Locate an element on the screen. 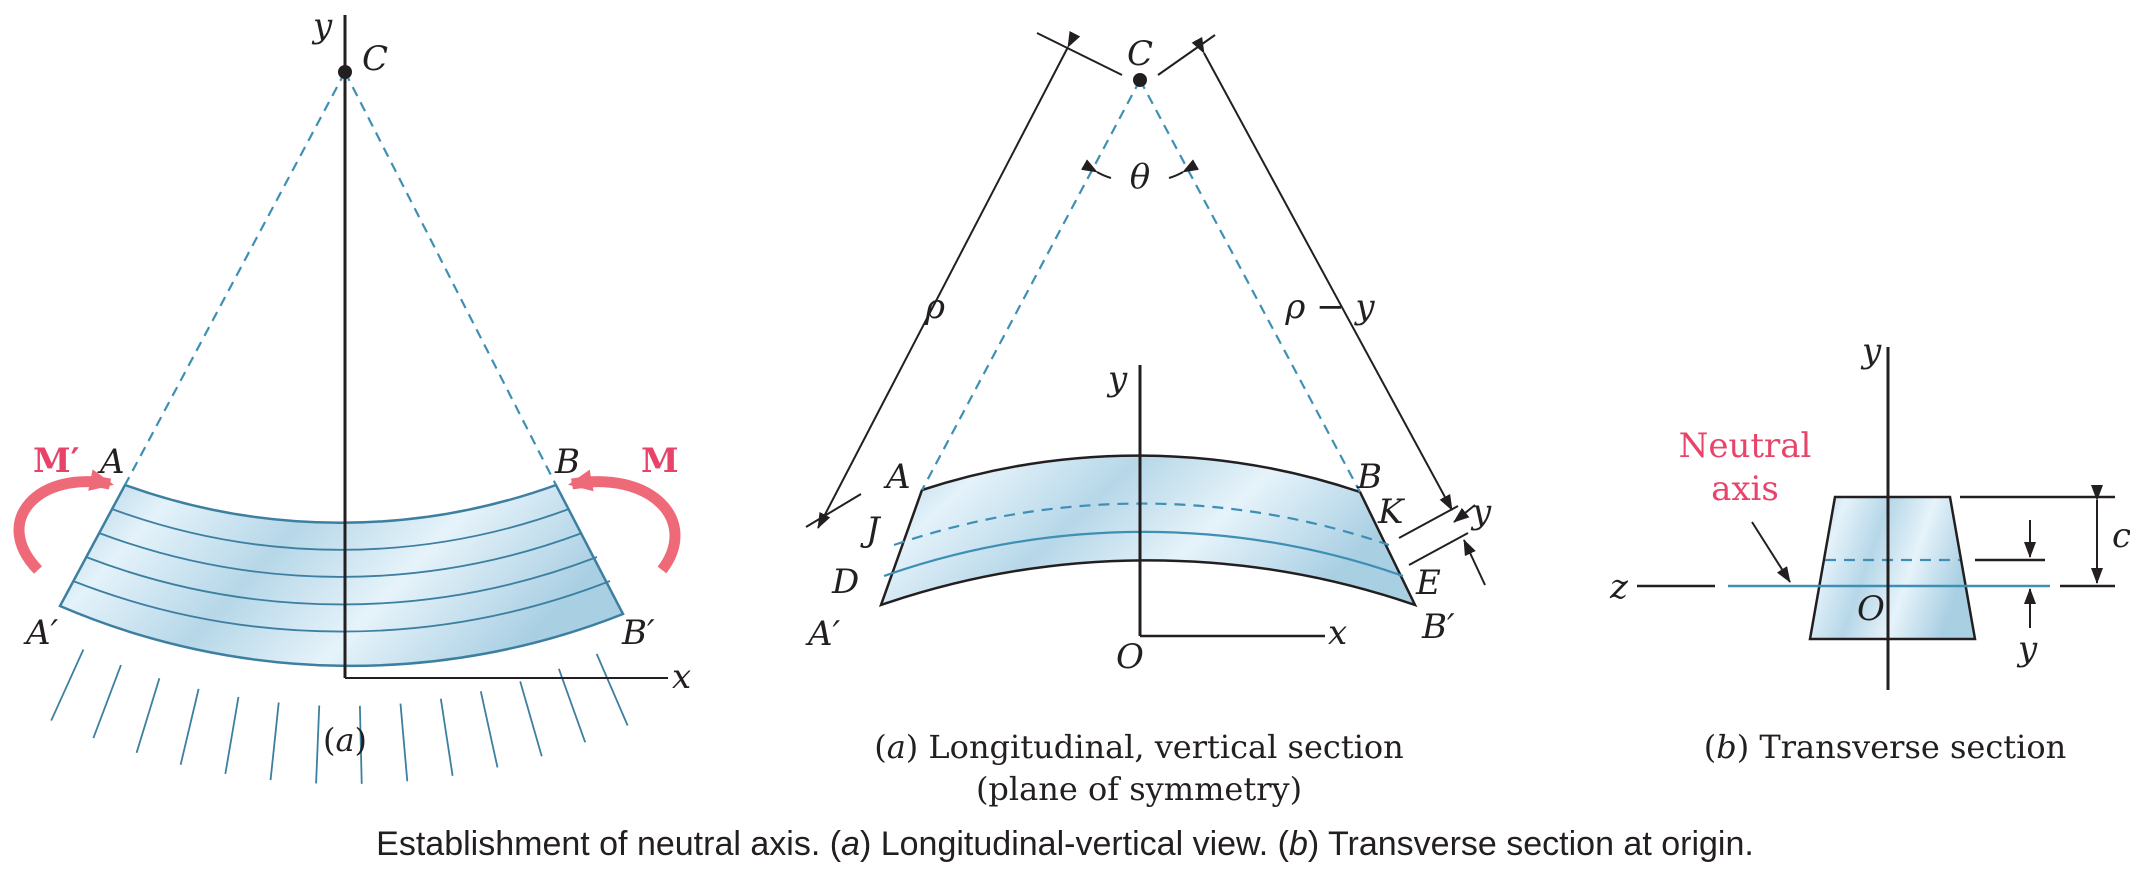  moment-right-label: M is located at coordinates (660, 461).